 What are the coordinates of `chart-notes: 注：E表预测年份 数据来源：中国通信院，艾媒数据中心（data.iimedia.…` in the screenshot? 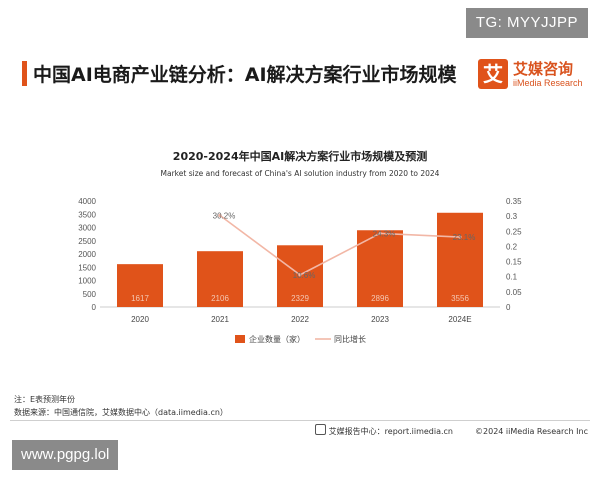 It's located at (121, 406).